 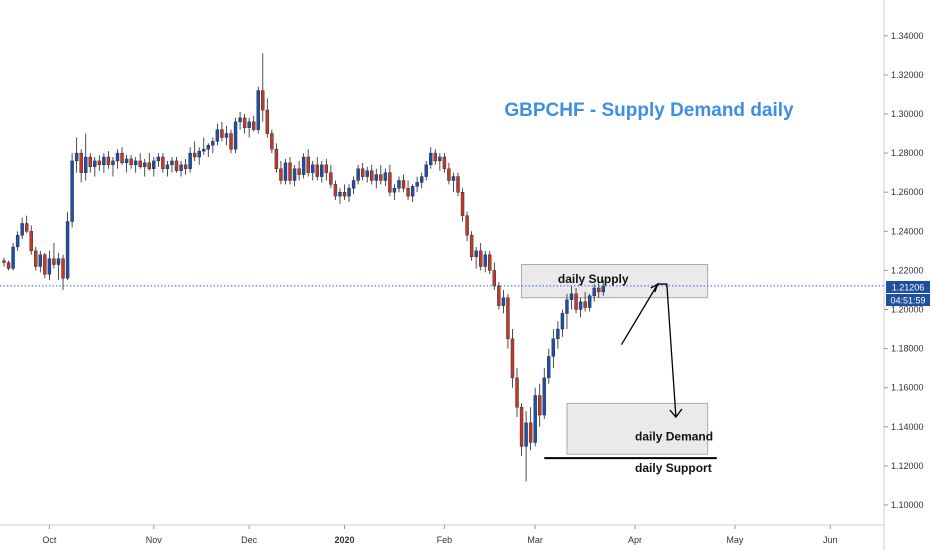 What do you see at coordinates (907, 270) in the screenshot?
I see `y-tick-label: 1.22000` at bounding box center [907, 270].